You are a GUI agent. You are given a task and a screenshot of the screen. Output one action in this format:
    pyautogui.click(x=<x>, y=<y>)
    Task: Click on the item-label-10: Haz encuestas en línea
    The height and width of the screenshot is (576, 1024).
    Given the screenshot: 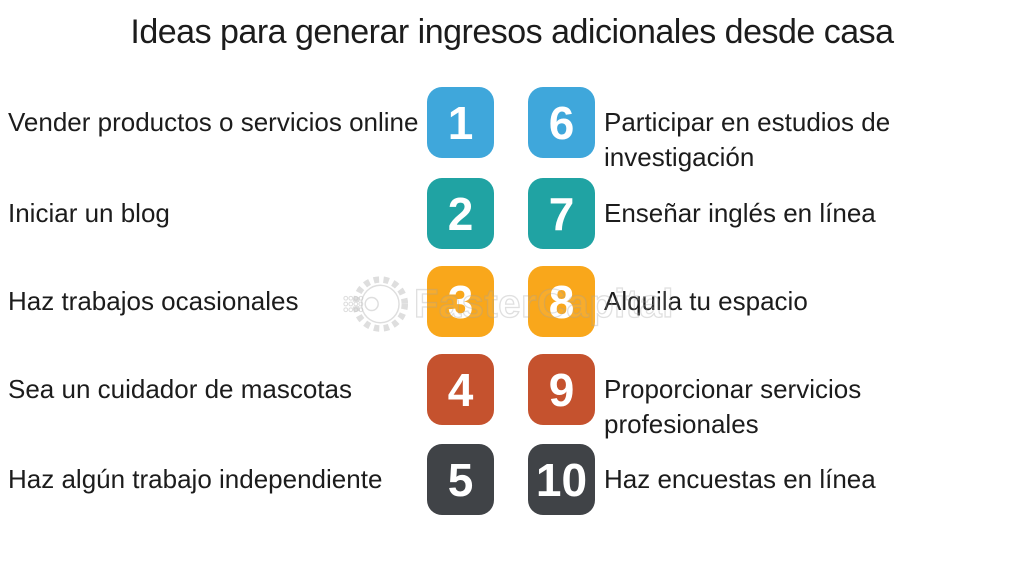 What is the action you would take?
    pyautogui.click(x=740, y=479)
    